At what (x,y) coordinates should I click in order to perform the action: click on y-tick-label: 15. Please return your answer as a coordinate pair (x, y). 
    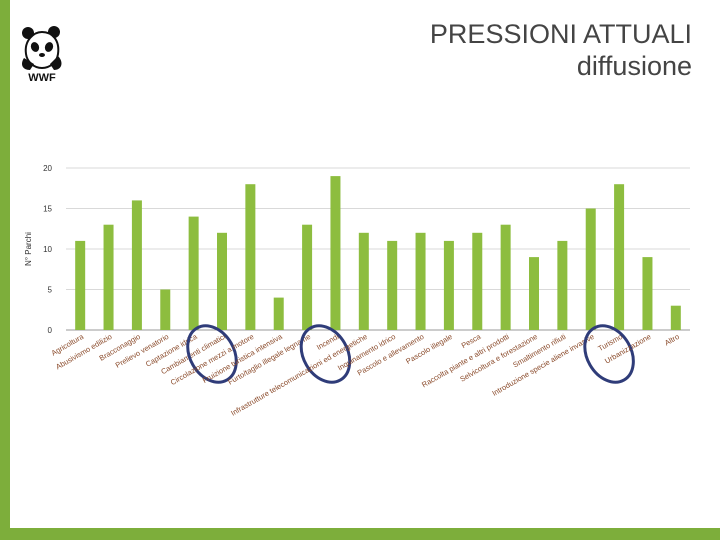
    Looking at the image, I should click on (47, 209).